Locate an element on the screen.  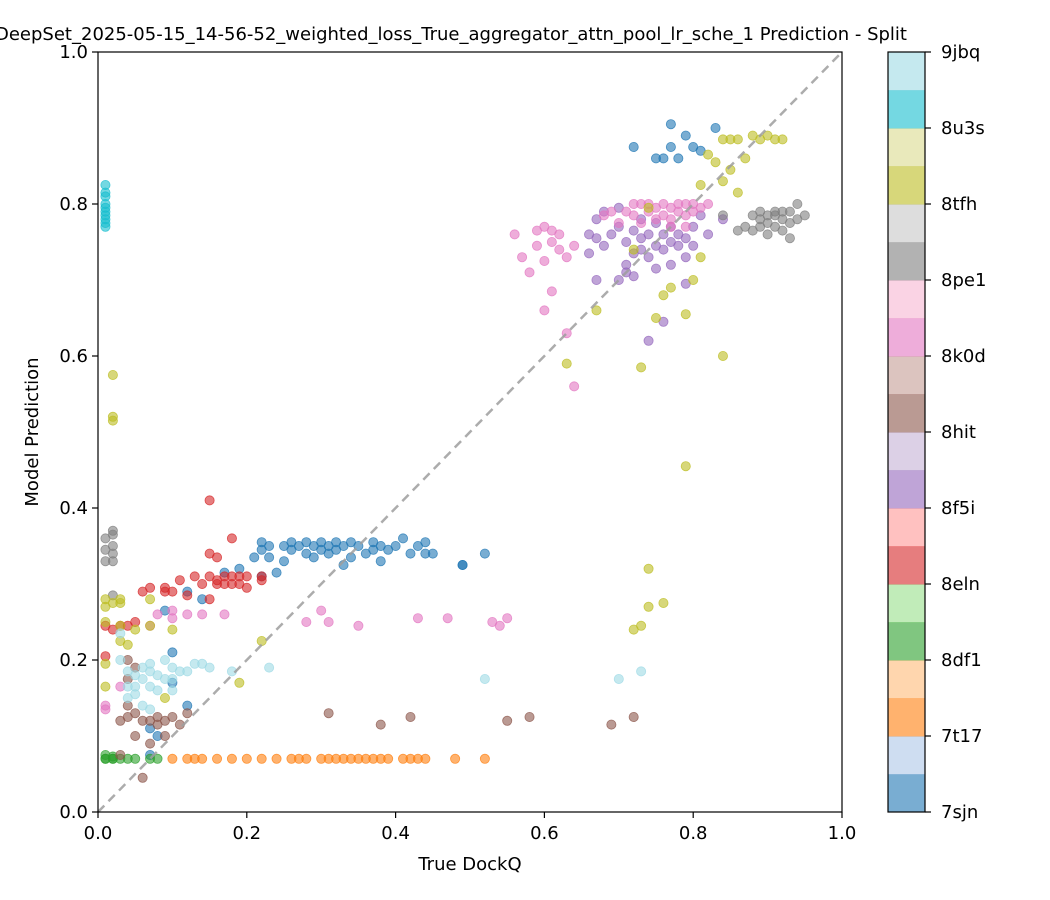
x-tick-label: 0.6 is located at coordinates (544, 833).